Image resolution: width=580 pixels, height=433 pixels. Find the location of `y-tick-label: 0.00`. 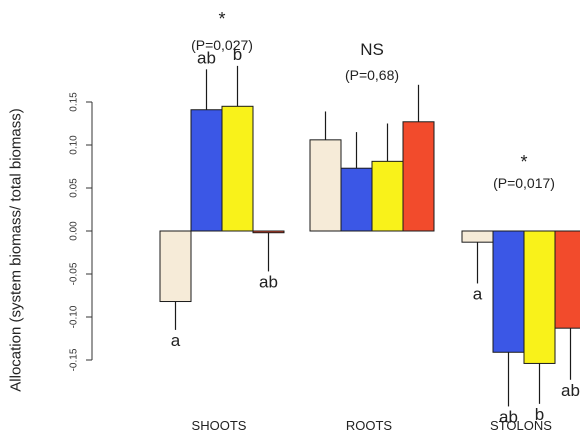

y-tick-label: 0.00 is located at coordinates (74, 231).